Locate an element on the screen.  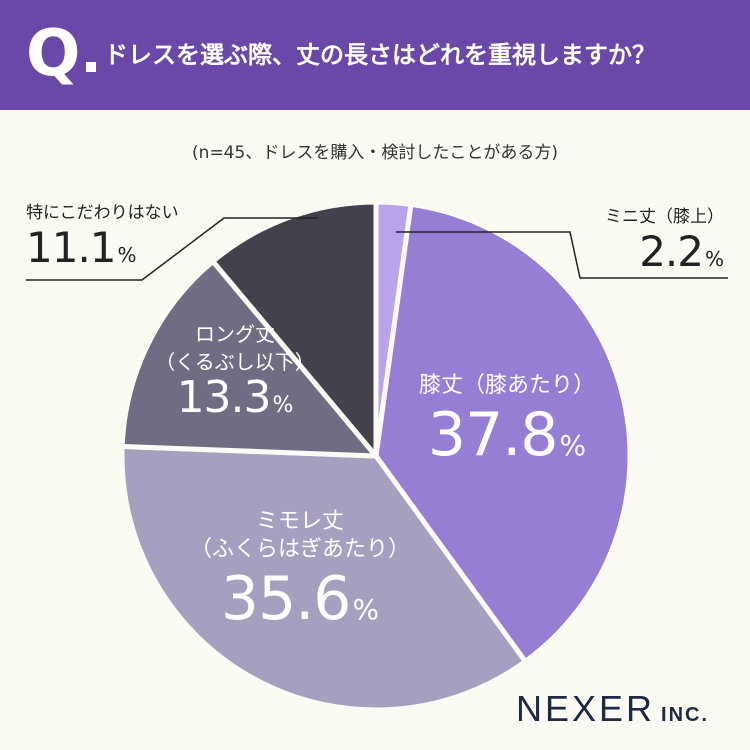
label-knee: 膝丈（膝あたり） 37.8% is located at coordinates (507, 421).